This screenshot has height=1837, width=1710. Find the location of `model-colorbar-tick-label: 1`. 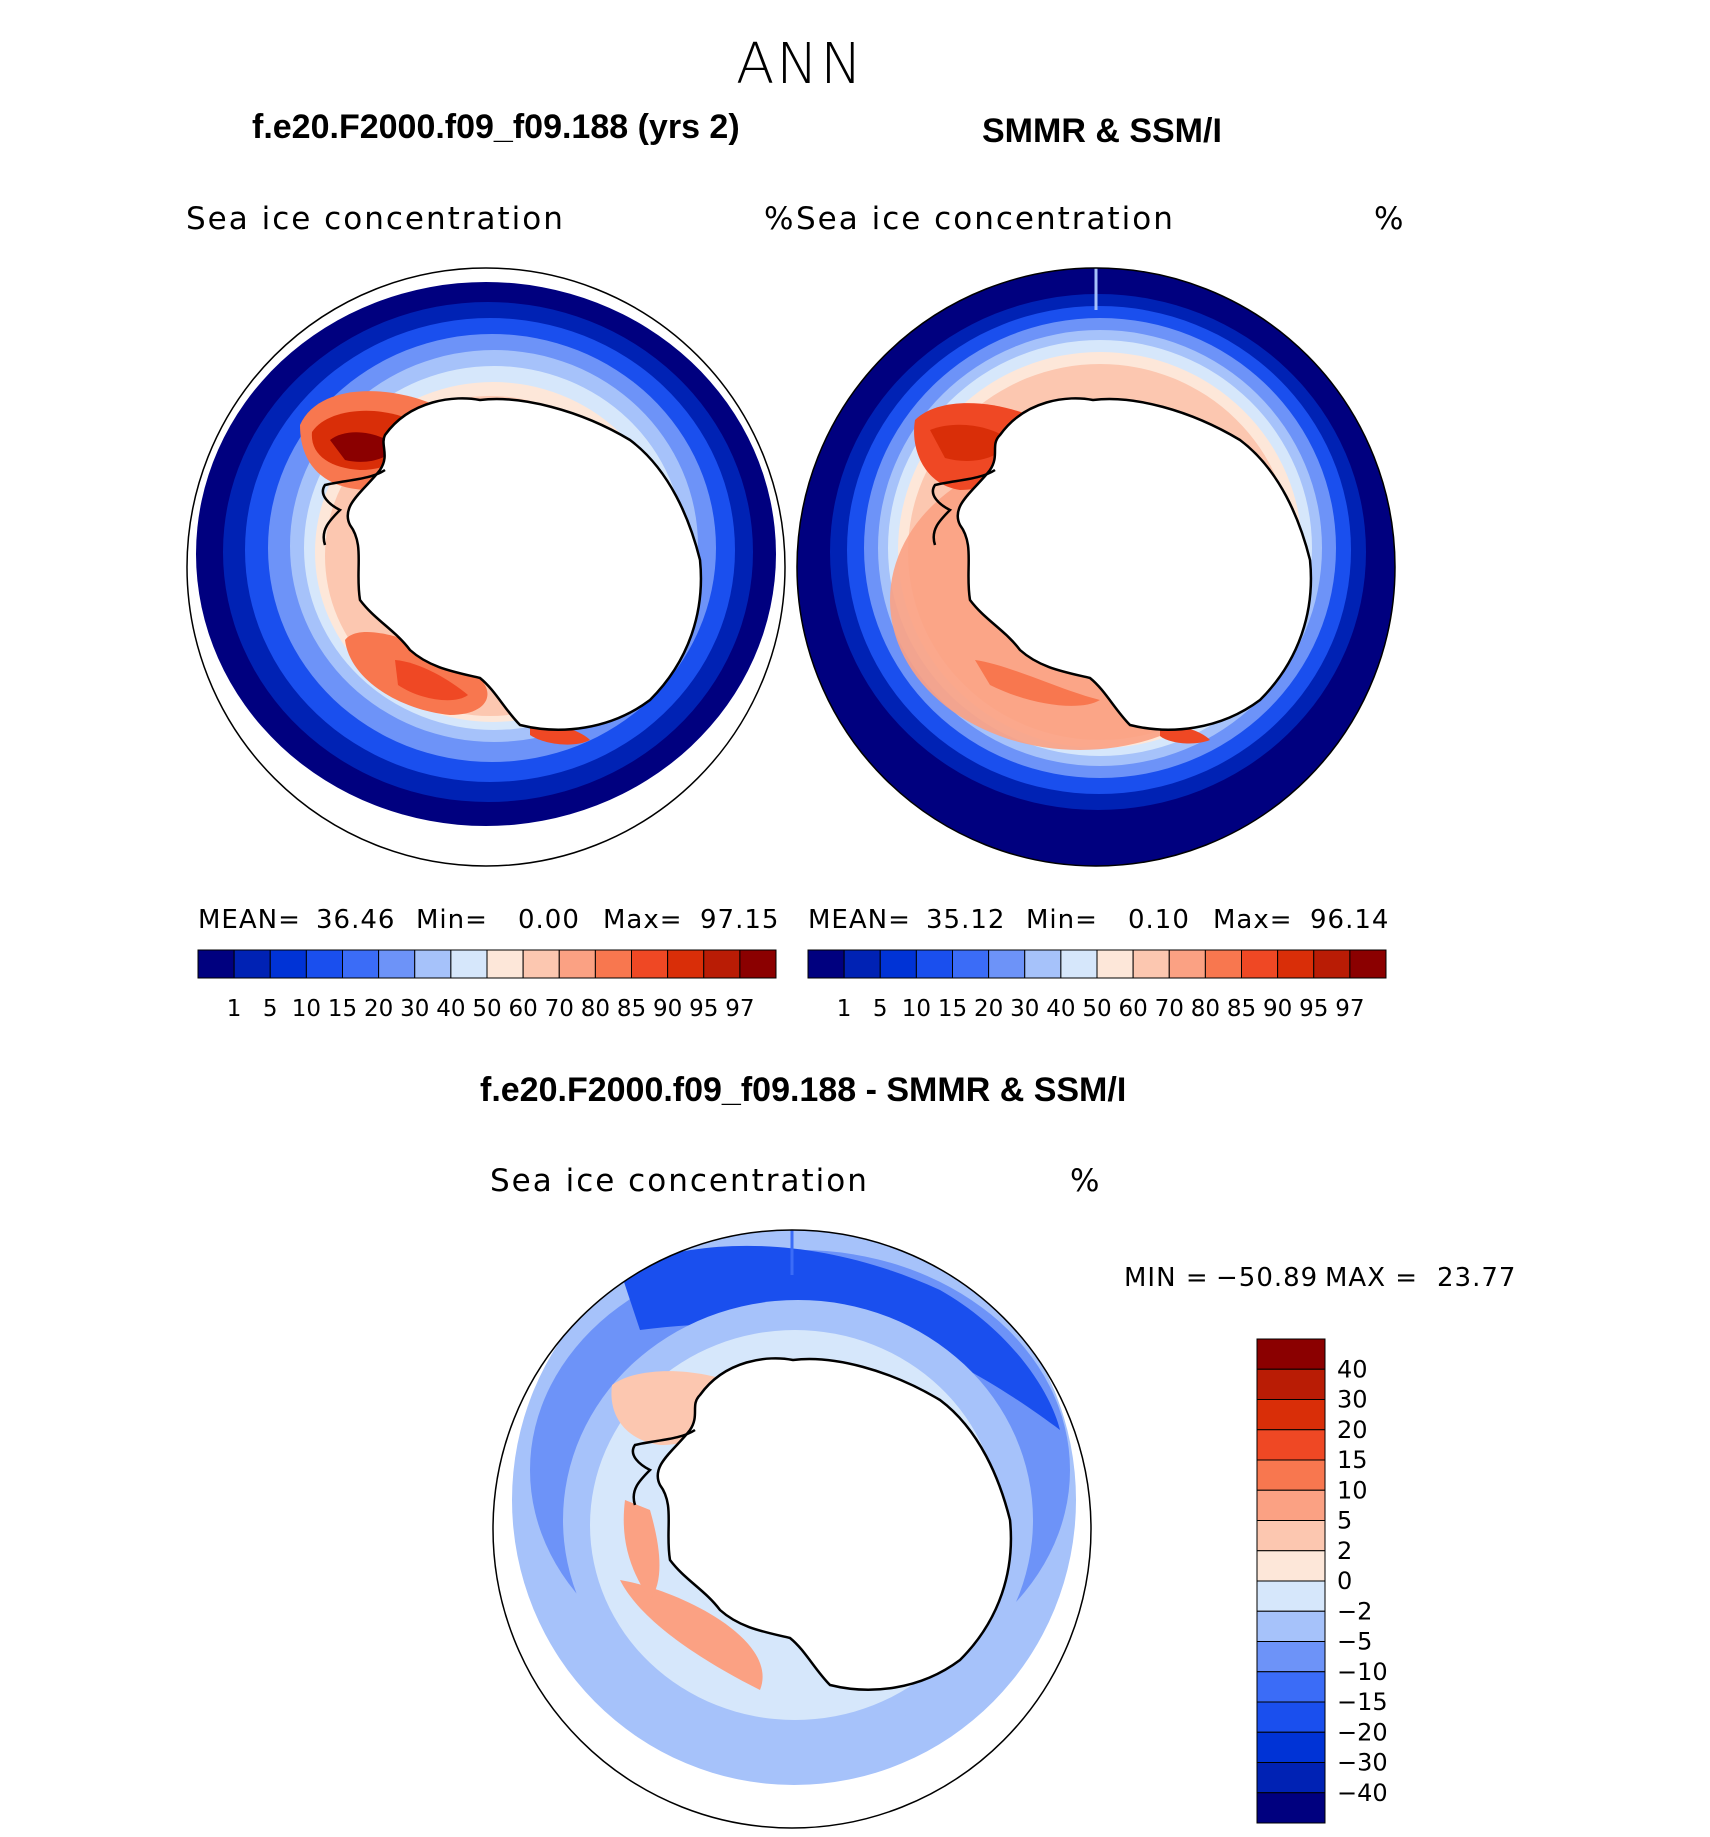

model-colorbar-tick-label: 1 is located at coordinates (234, 1009).